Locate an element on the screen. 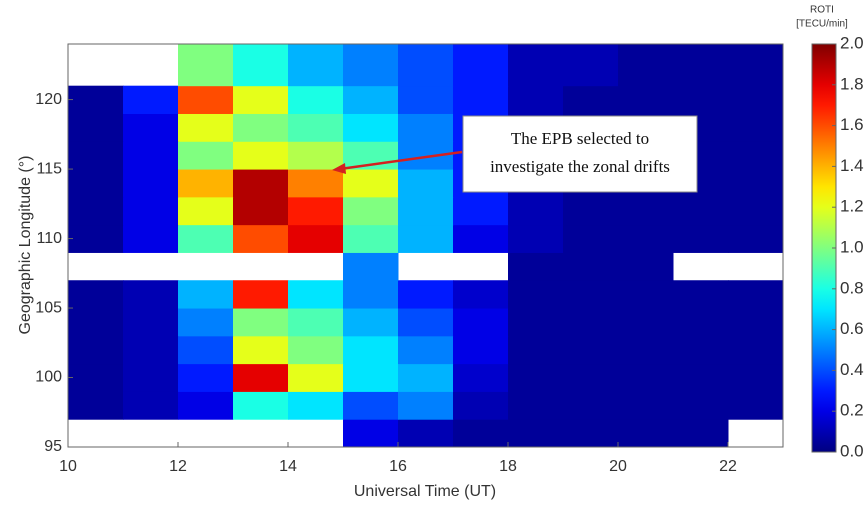  x-tick-label: 10 is located at coordinates (68, 466).